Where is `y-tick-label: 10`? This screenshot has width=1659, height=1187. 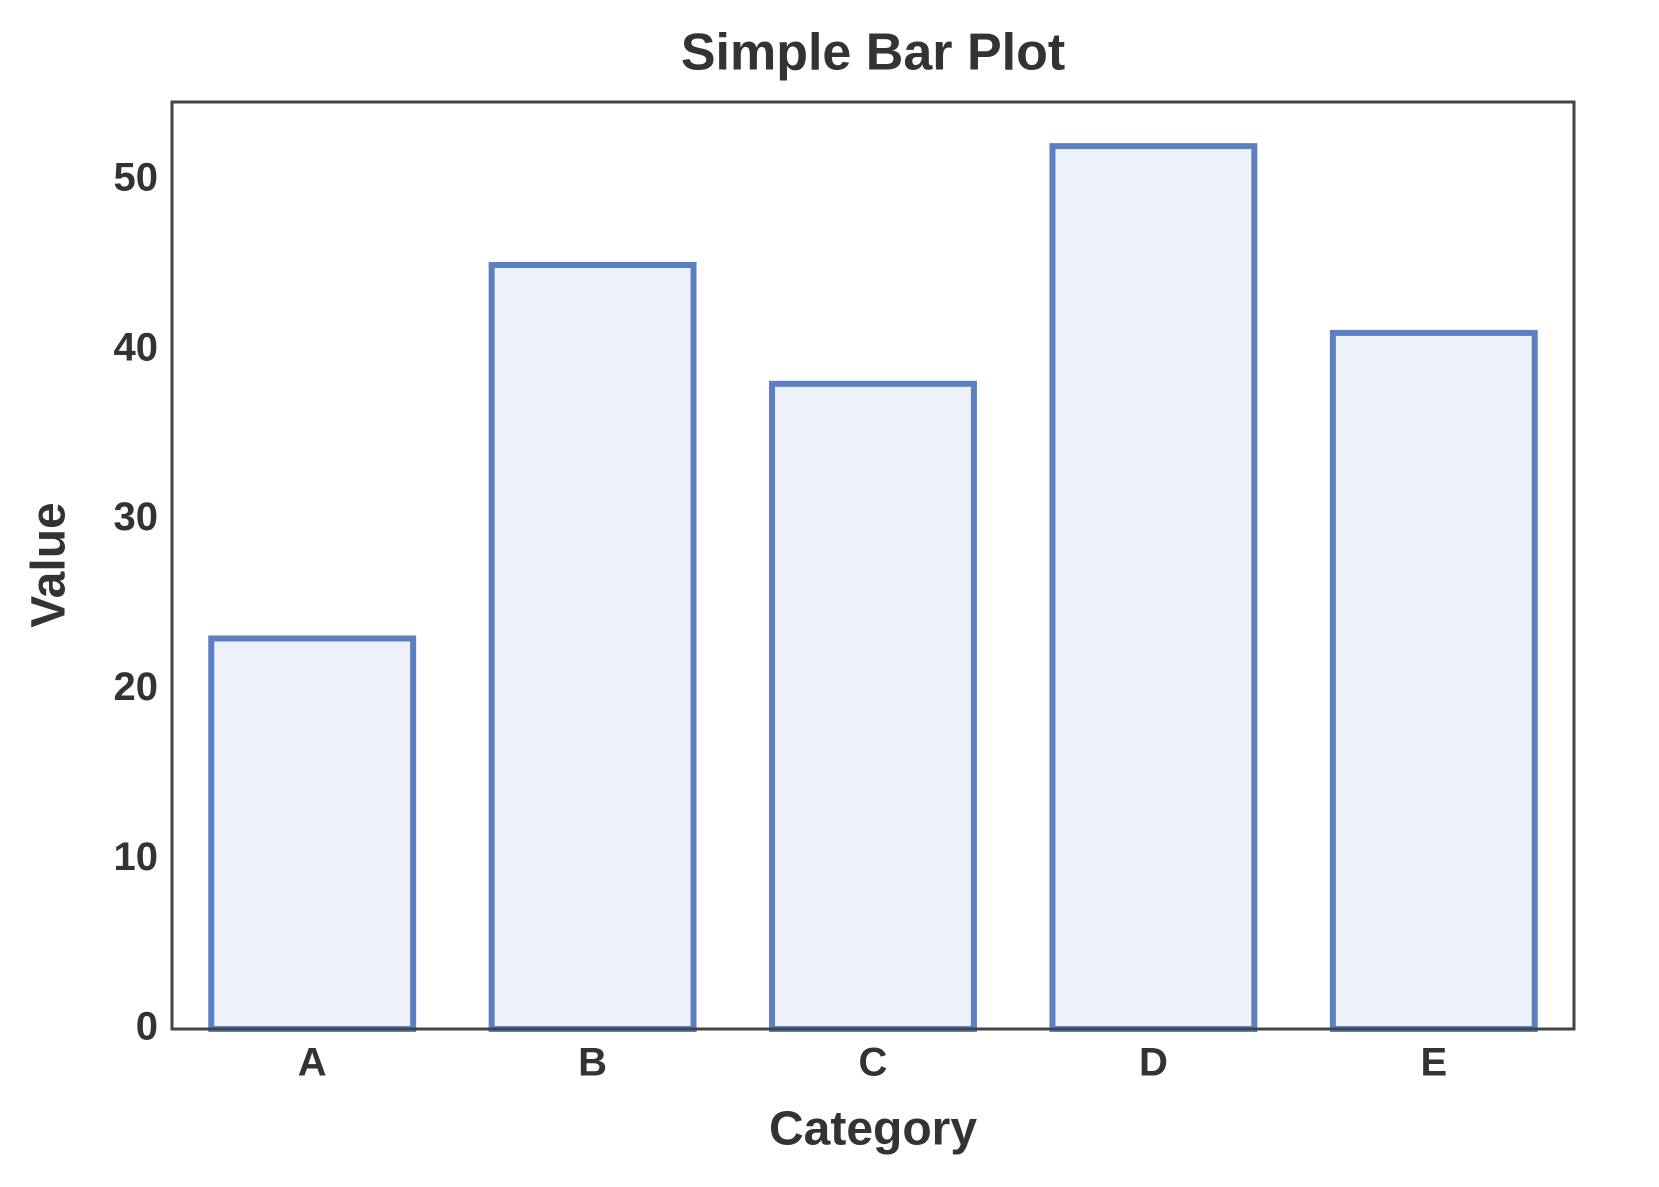
y-tick-label: 10 is located at coordinates (136, 857).